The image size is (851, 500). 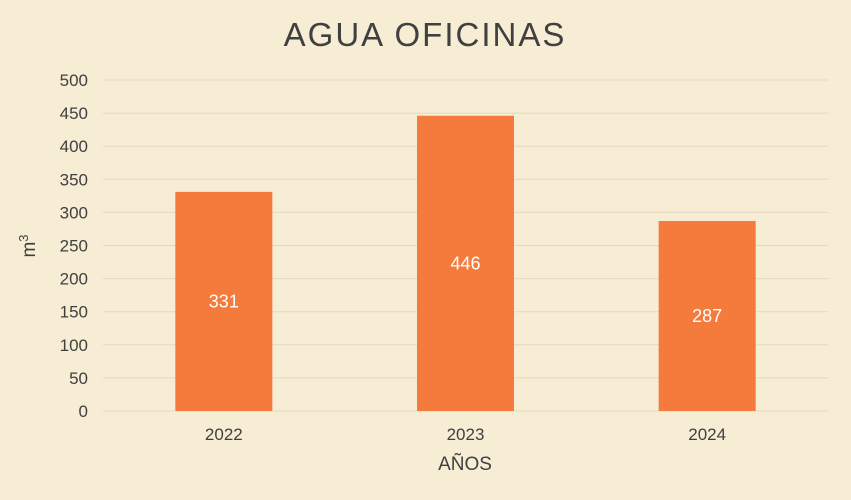 I want to click on y-tick-label: 250, so click(x=74, y=246).